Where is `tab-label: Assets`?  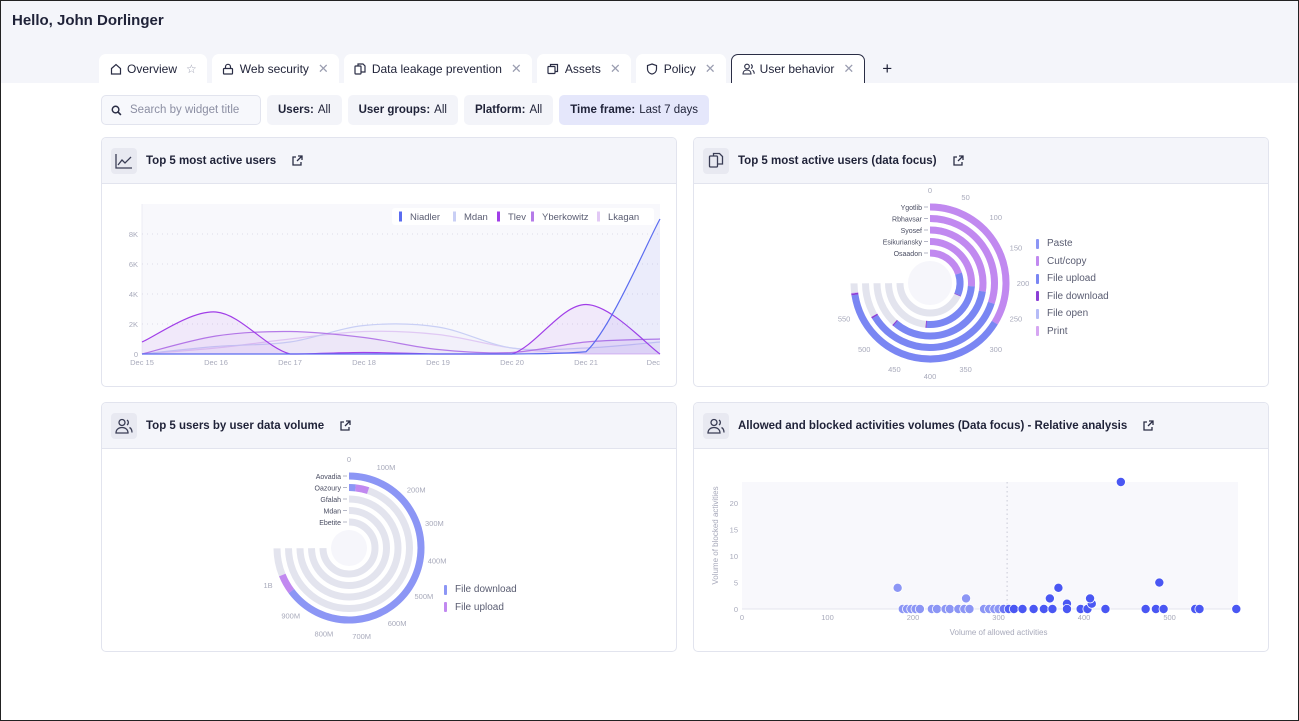 tab-label: Assets is located at coordinates (582, 68).